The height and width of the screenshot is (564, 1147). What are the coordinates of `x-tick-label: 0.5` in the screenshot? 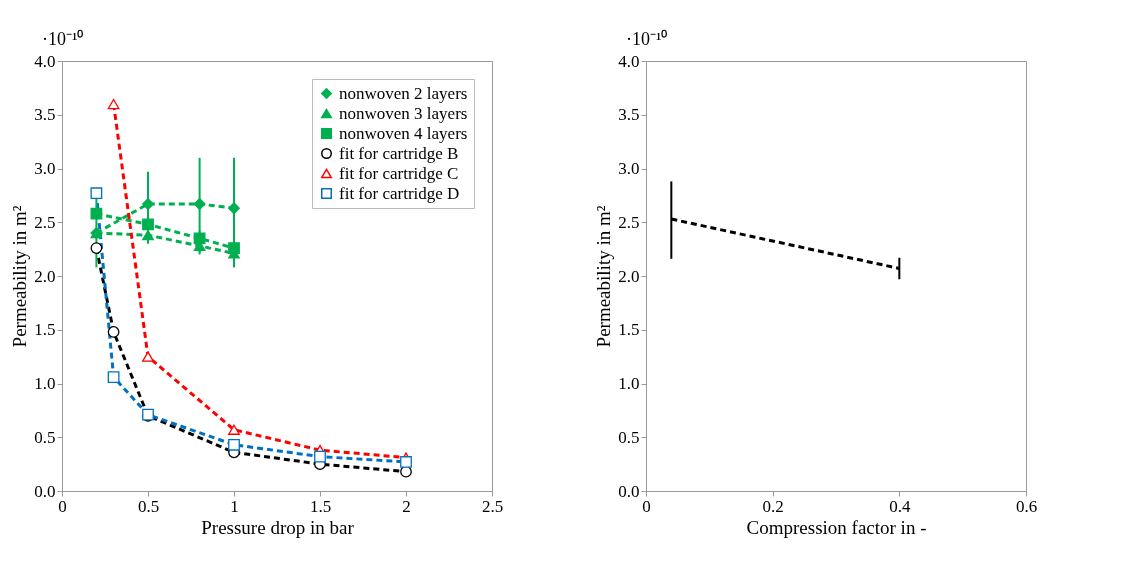 It's located at (148, 506).